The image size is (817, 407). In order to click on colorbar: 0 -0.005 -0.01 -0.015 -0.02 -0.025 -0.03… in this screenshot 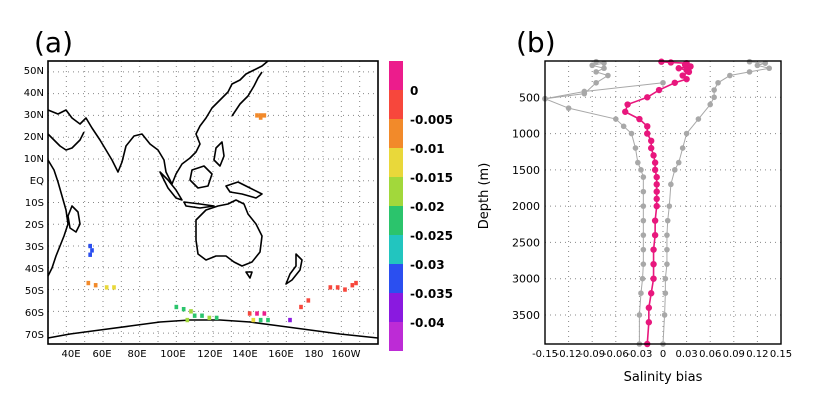, I will do `click(421, 206)`.